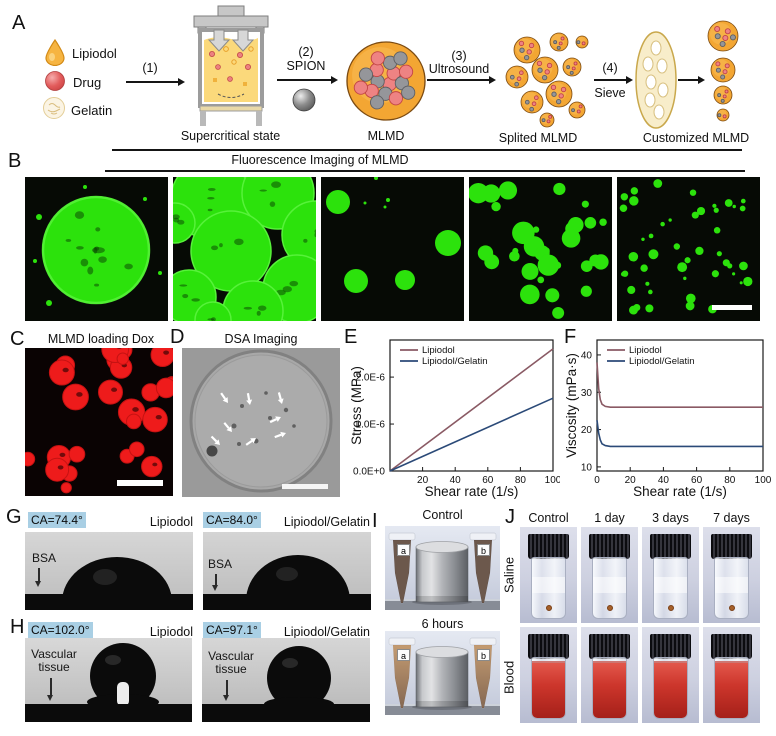  Describe the element at coordinates (427, 150) in the screenshot. I see `b-title-topline` at that location.